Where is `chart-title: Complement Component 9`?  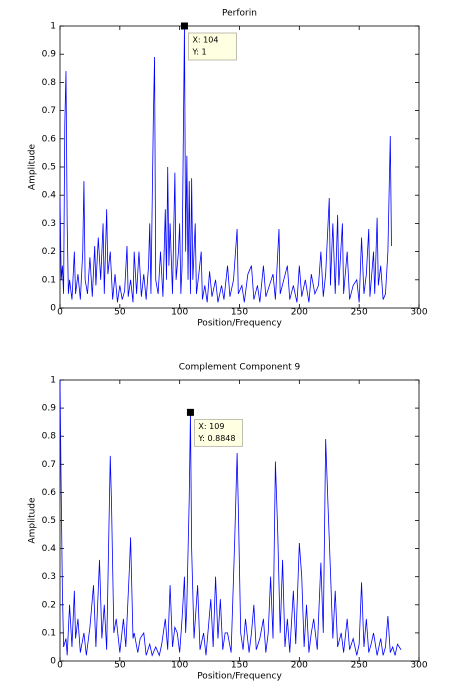 chart-title: Complement Component 9 is located at coordinates (240, 368).